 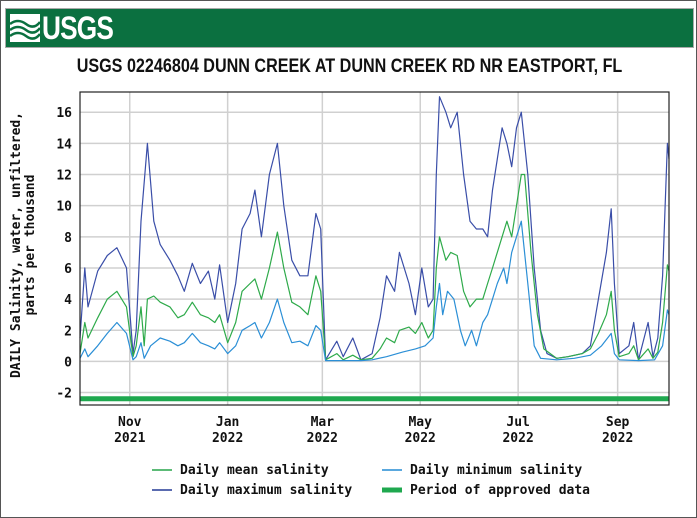 What do you see at coordinates (323, 422) in the screenshot?
I see `x-tick-label: Mar` at bounding box center [323, 422].